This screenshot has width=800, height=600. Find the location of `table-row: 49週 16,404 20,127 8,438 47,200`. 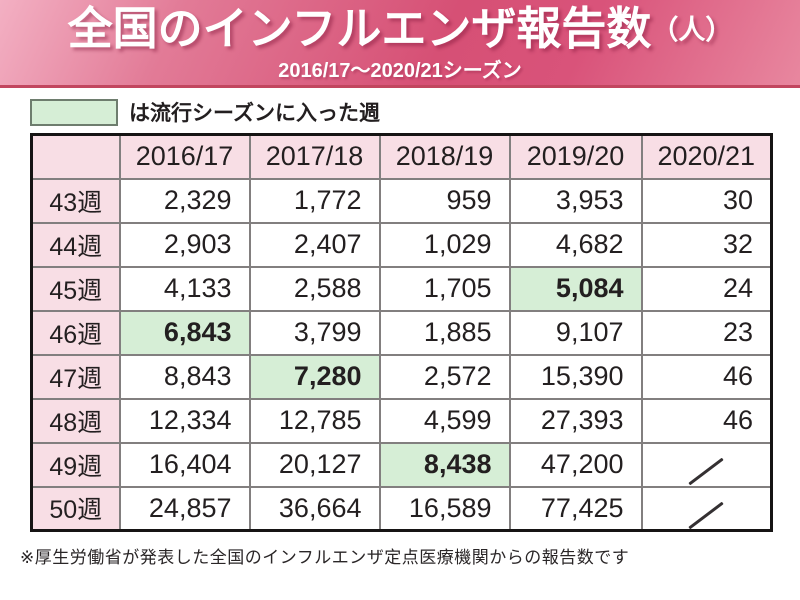

table-row: 49週 16,404 20,127 8,438 47,200 is located at coordinates (401, 464).